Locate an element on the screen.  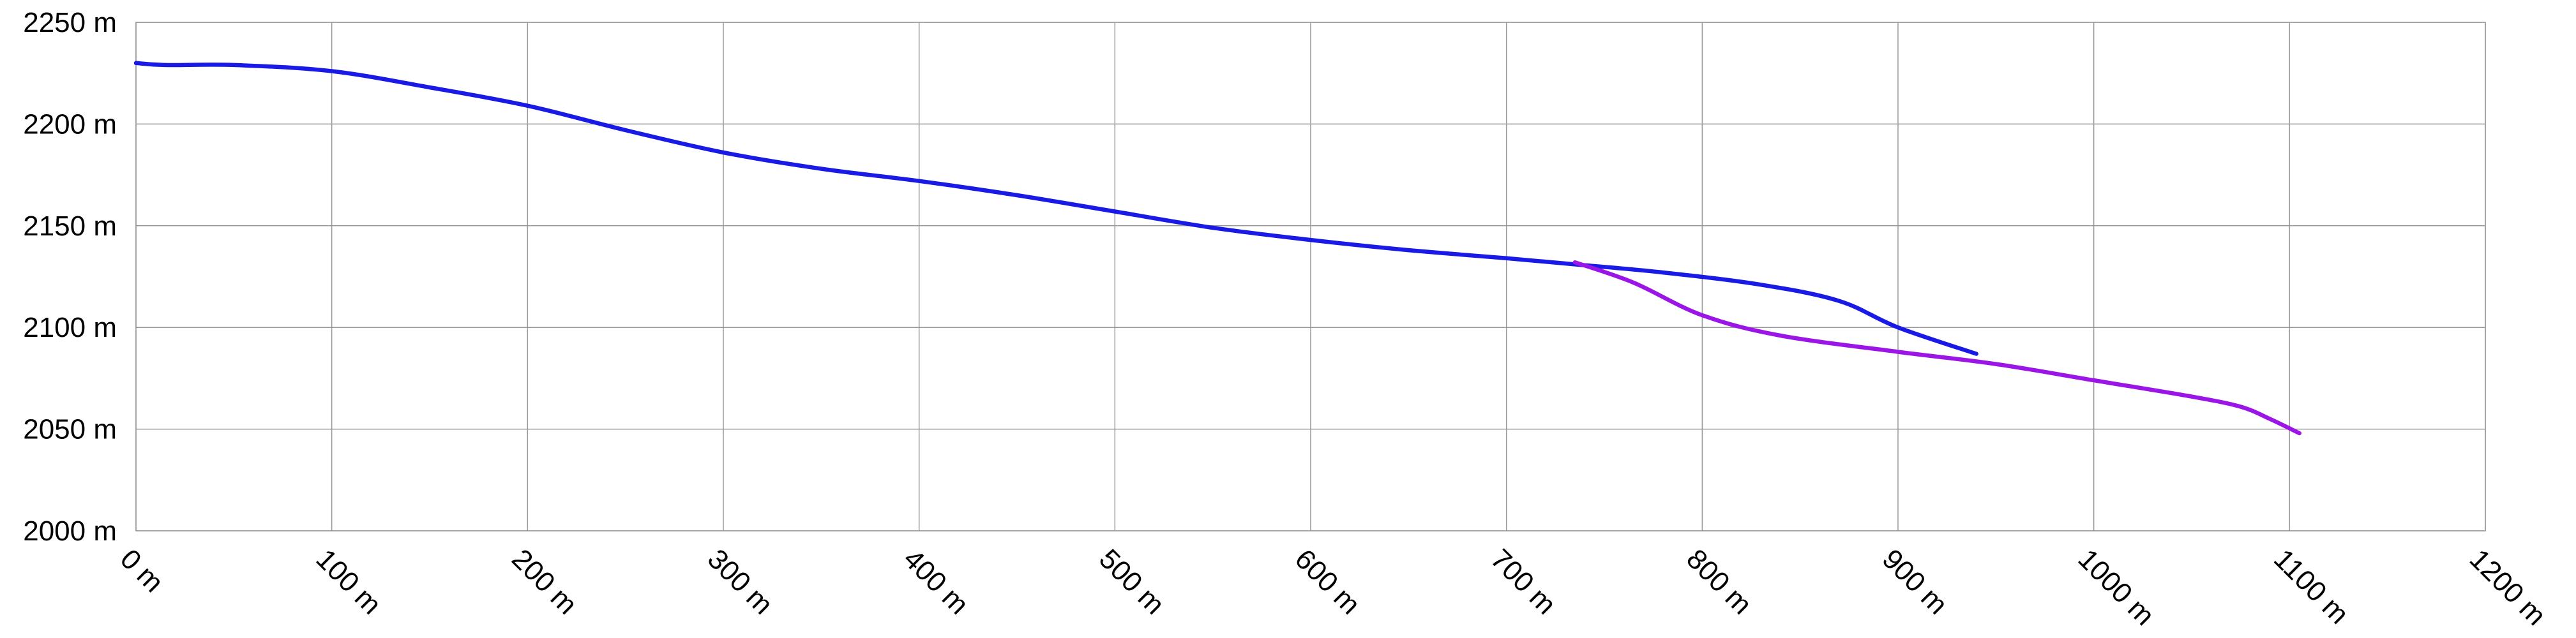
x-tick-label: 1200 m is located at coordinates (2508, 587).